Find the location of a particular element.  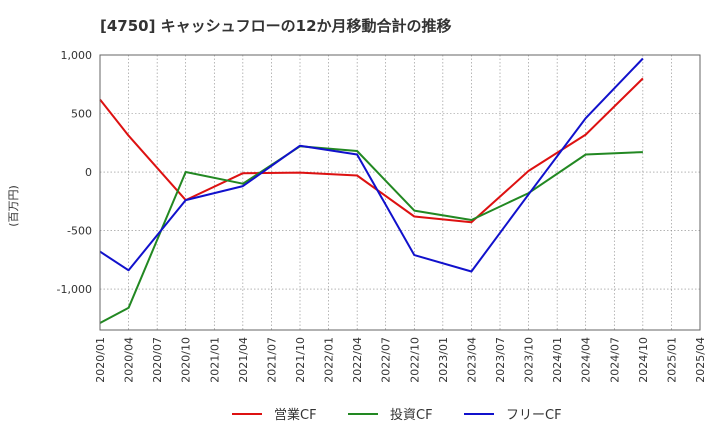

x-tick-label: 2024/04 is located at coordinates (586, 360).